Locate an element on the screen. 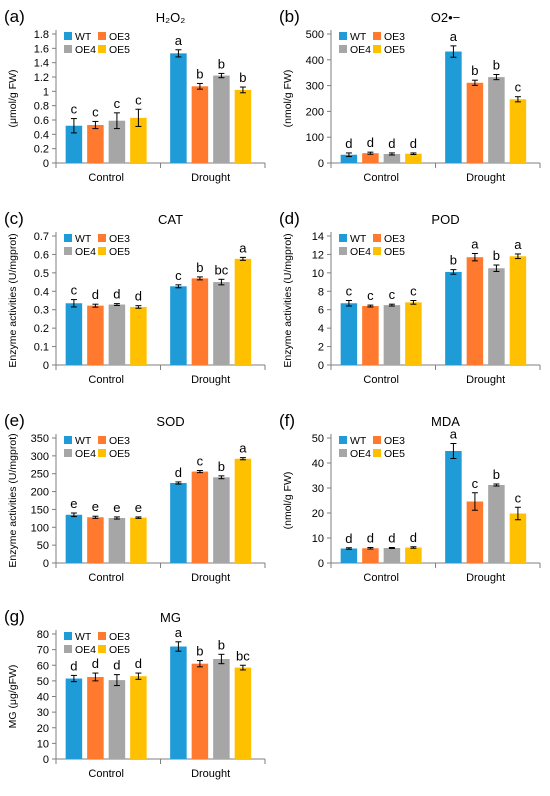  y-tick-label: 0.8 is located at coordinates (41, 107).